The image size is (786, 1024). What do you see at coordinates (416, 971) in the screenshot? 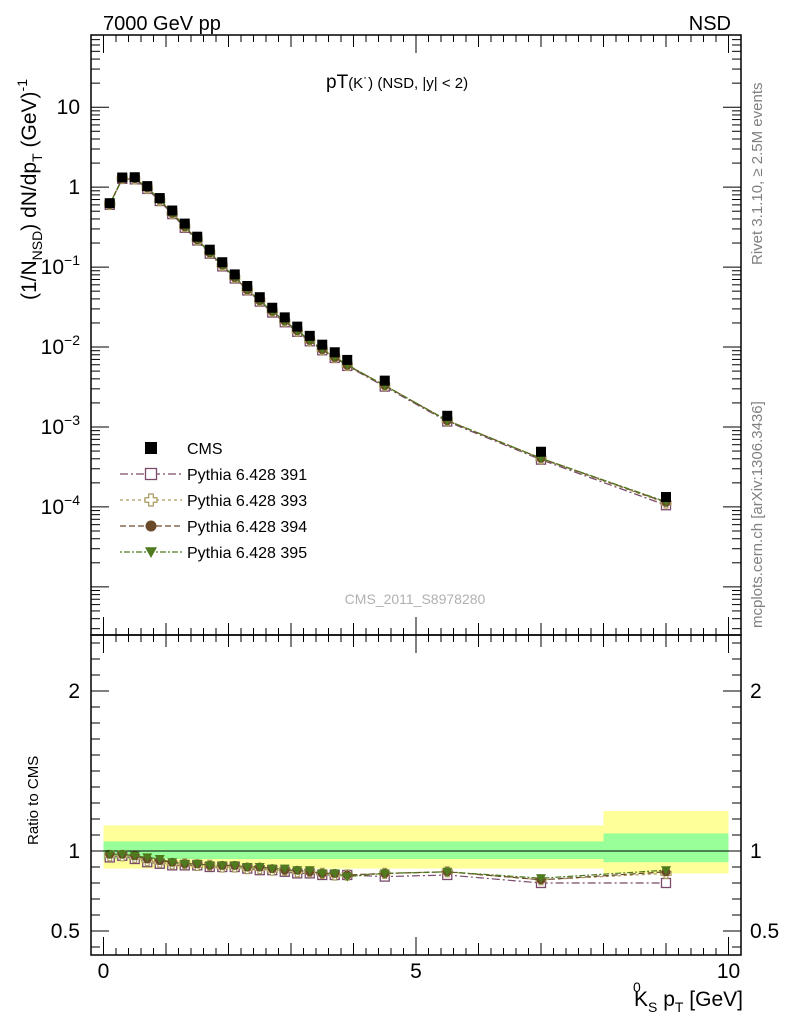
I see `ratio-x-tick-label: 5` at bounding box center [416, 971].